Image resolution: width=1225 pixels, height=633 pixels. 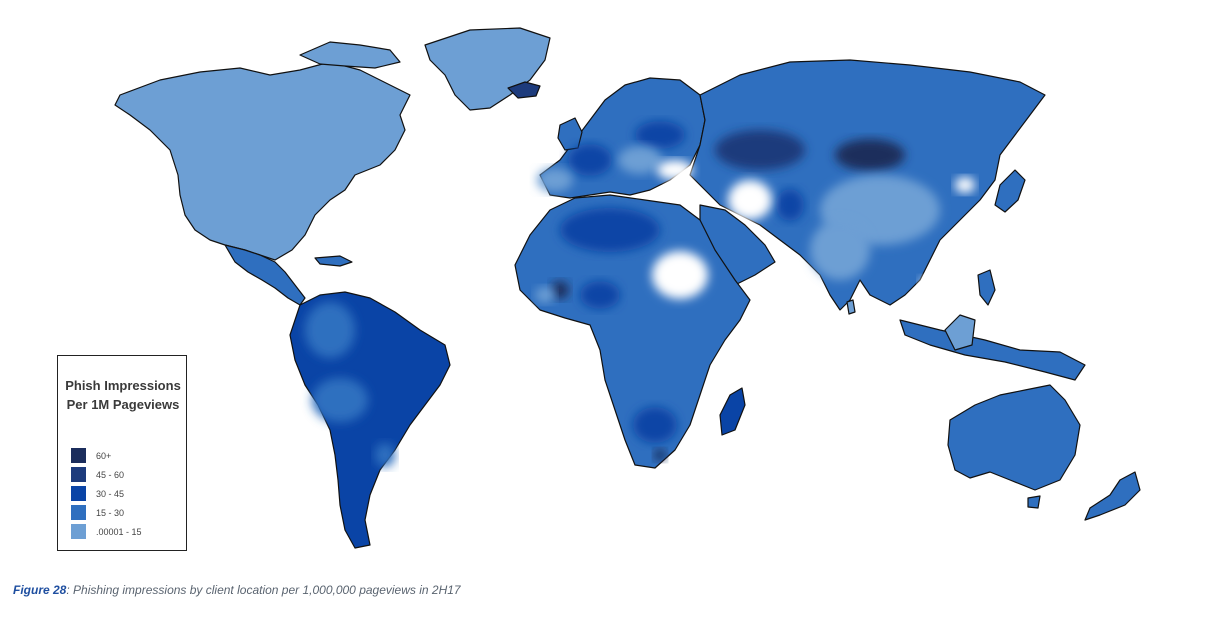 I want to click on region-caribbean, so click(x=333, y=261).